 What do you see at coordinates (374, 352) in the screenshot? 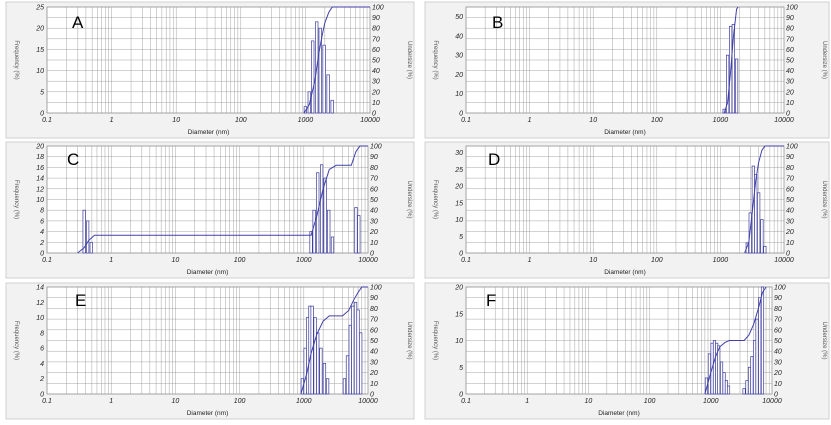
I see `y2-tick-label: 40` at bounding box center [374, 352].